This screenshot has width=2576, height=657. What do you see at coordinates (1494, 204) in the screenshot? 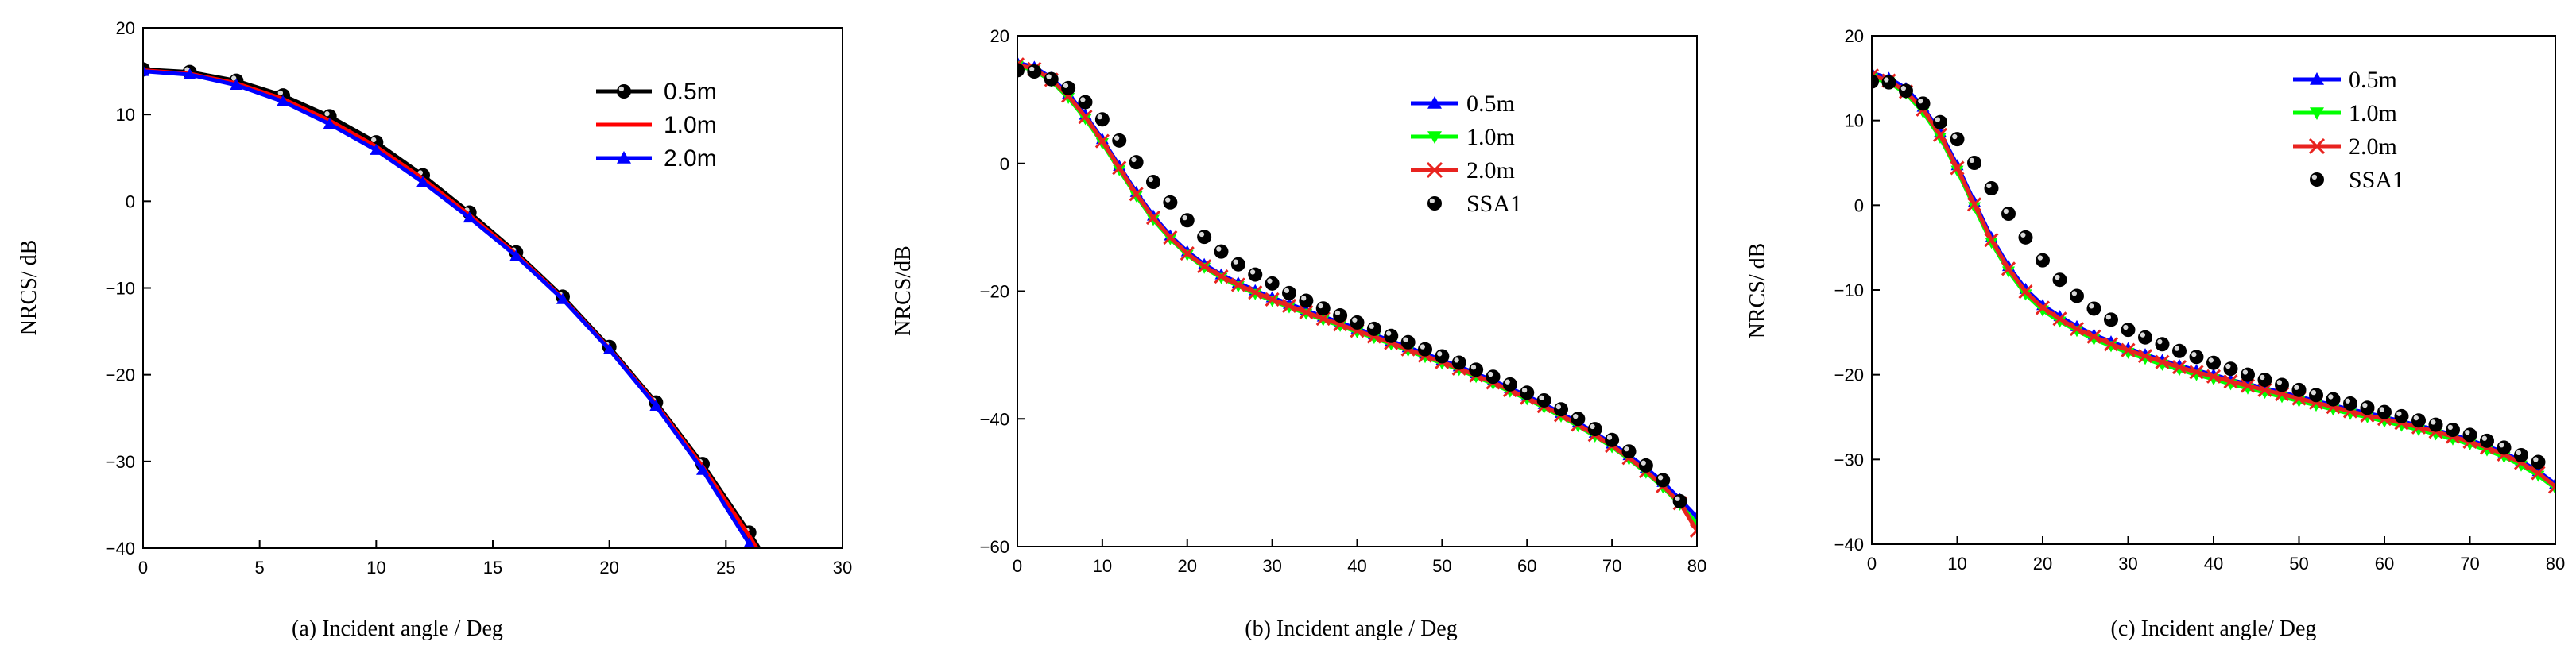
I see `legend-label: SSA1` at bounding box center [1494, 204].